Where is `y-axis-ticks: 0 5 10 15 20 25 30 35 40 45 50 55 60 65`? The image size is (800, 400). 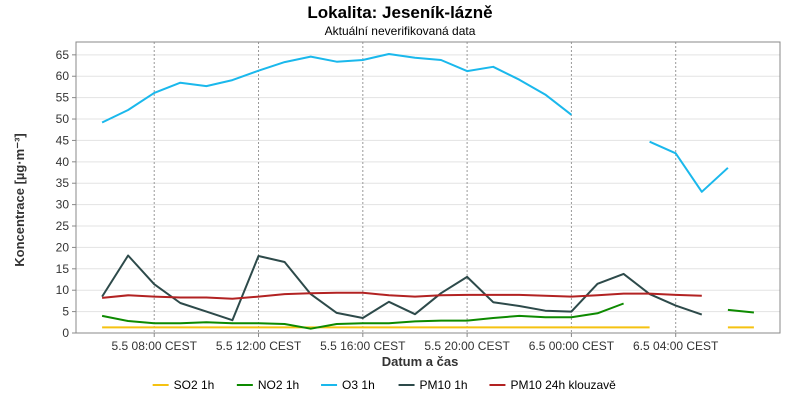
y-axis-ticks: 0 5 10 15 20 25 30 35 40 45 50 55 60 65 is located at coordinates (66, 194).